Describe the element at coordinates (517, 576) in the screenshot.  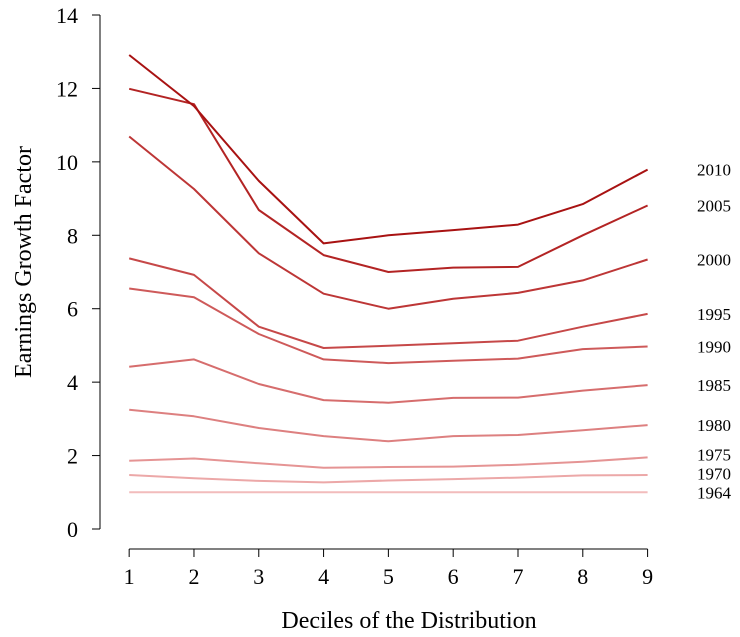
I see `x-tick-label: 7` at that location.